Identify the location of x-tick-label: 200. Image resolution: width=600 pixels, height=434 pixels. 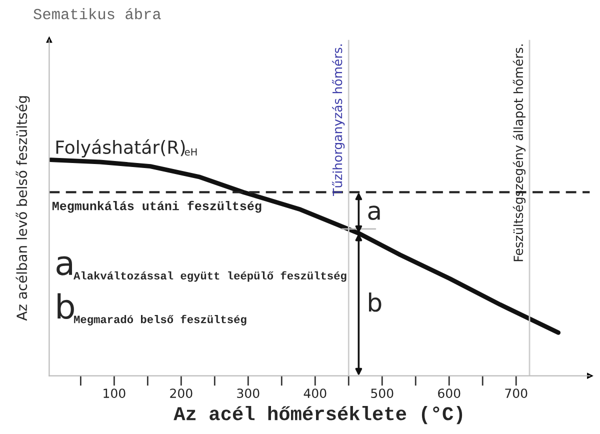
(181, 393).